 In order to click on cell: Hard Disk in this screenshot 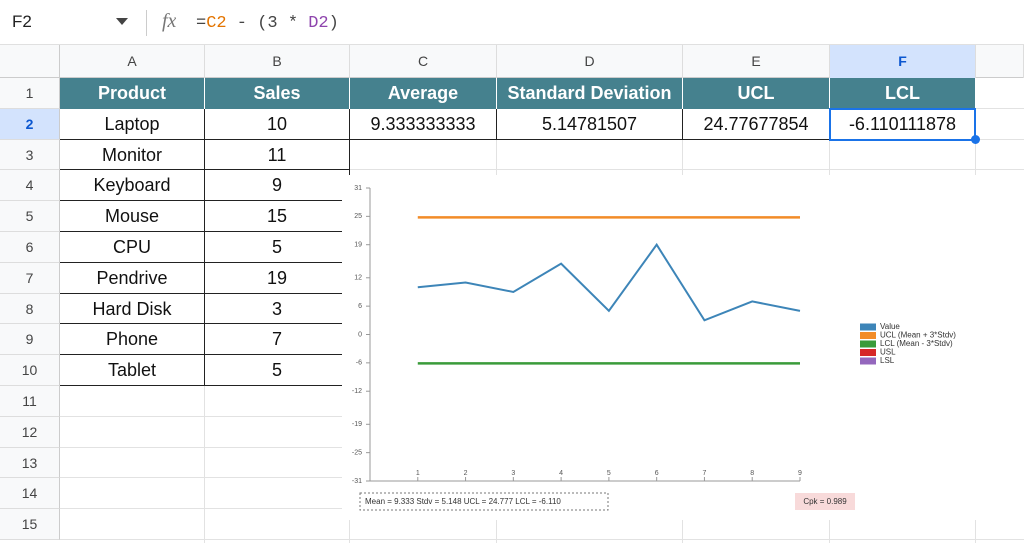, I will do `click(132, 309)`.